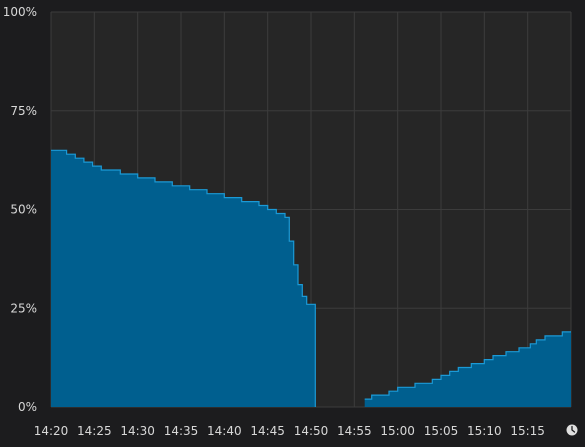 The height and width of the screenshot is (447, 585). What do you see at coordinates (23, 111) in the screenshot?
I see `y-tick-label: 75%` at bounding box center [23, 111].